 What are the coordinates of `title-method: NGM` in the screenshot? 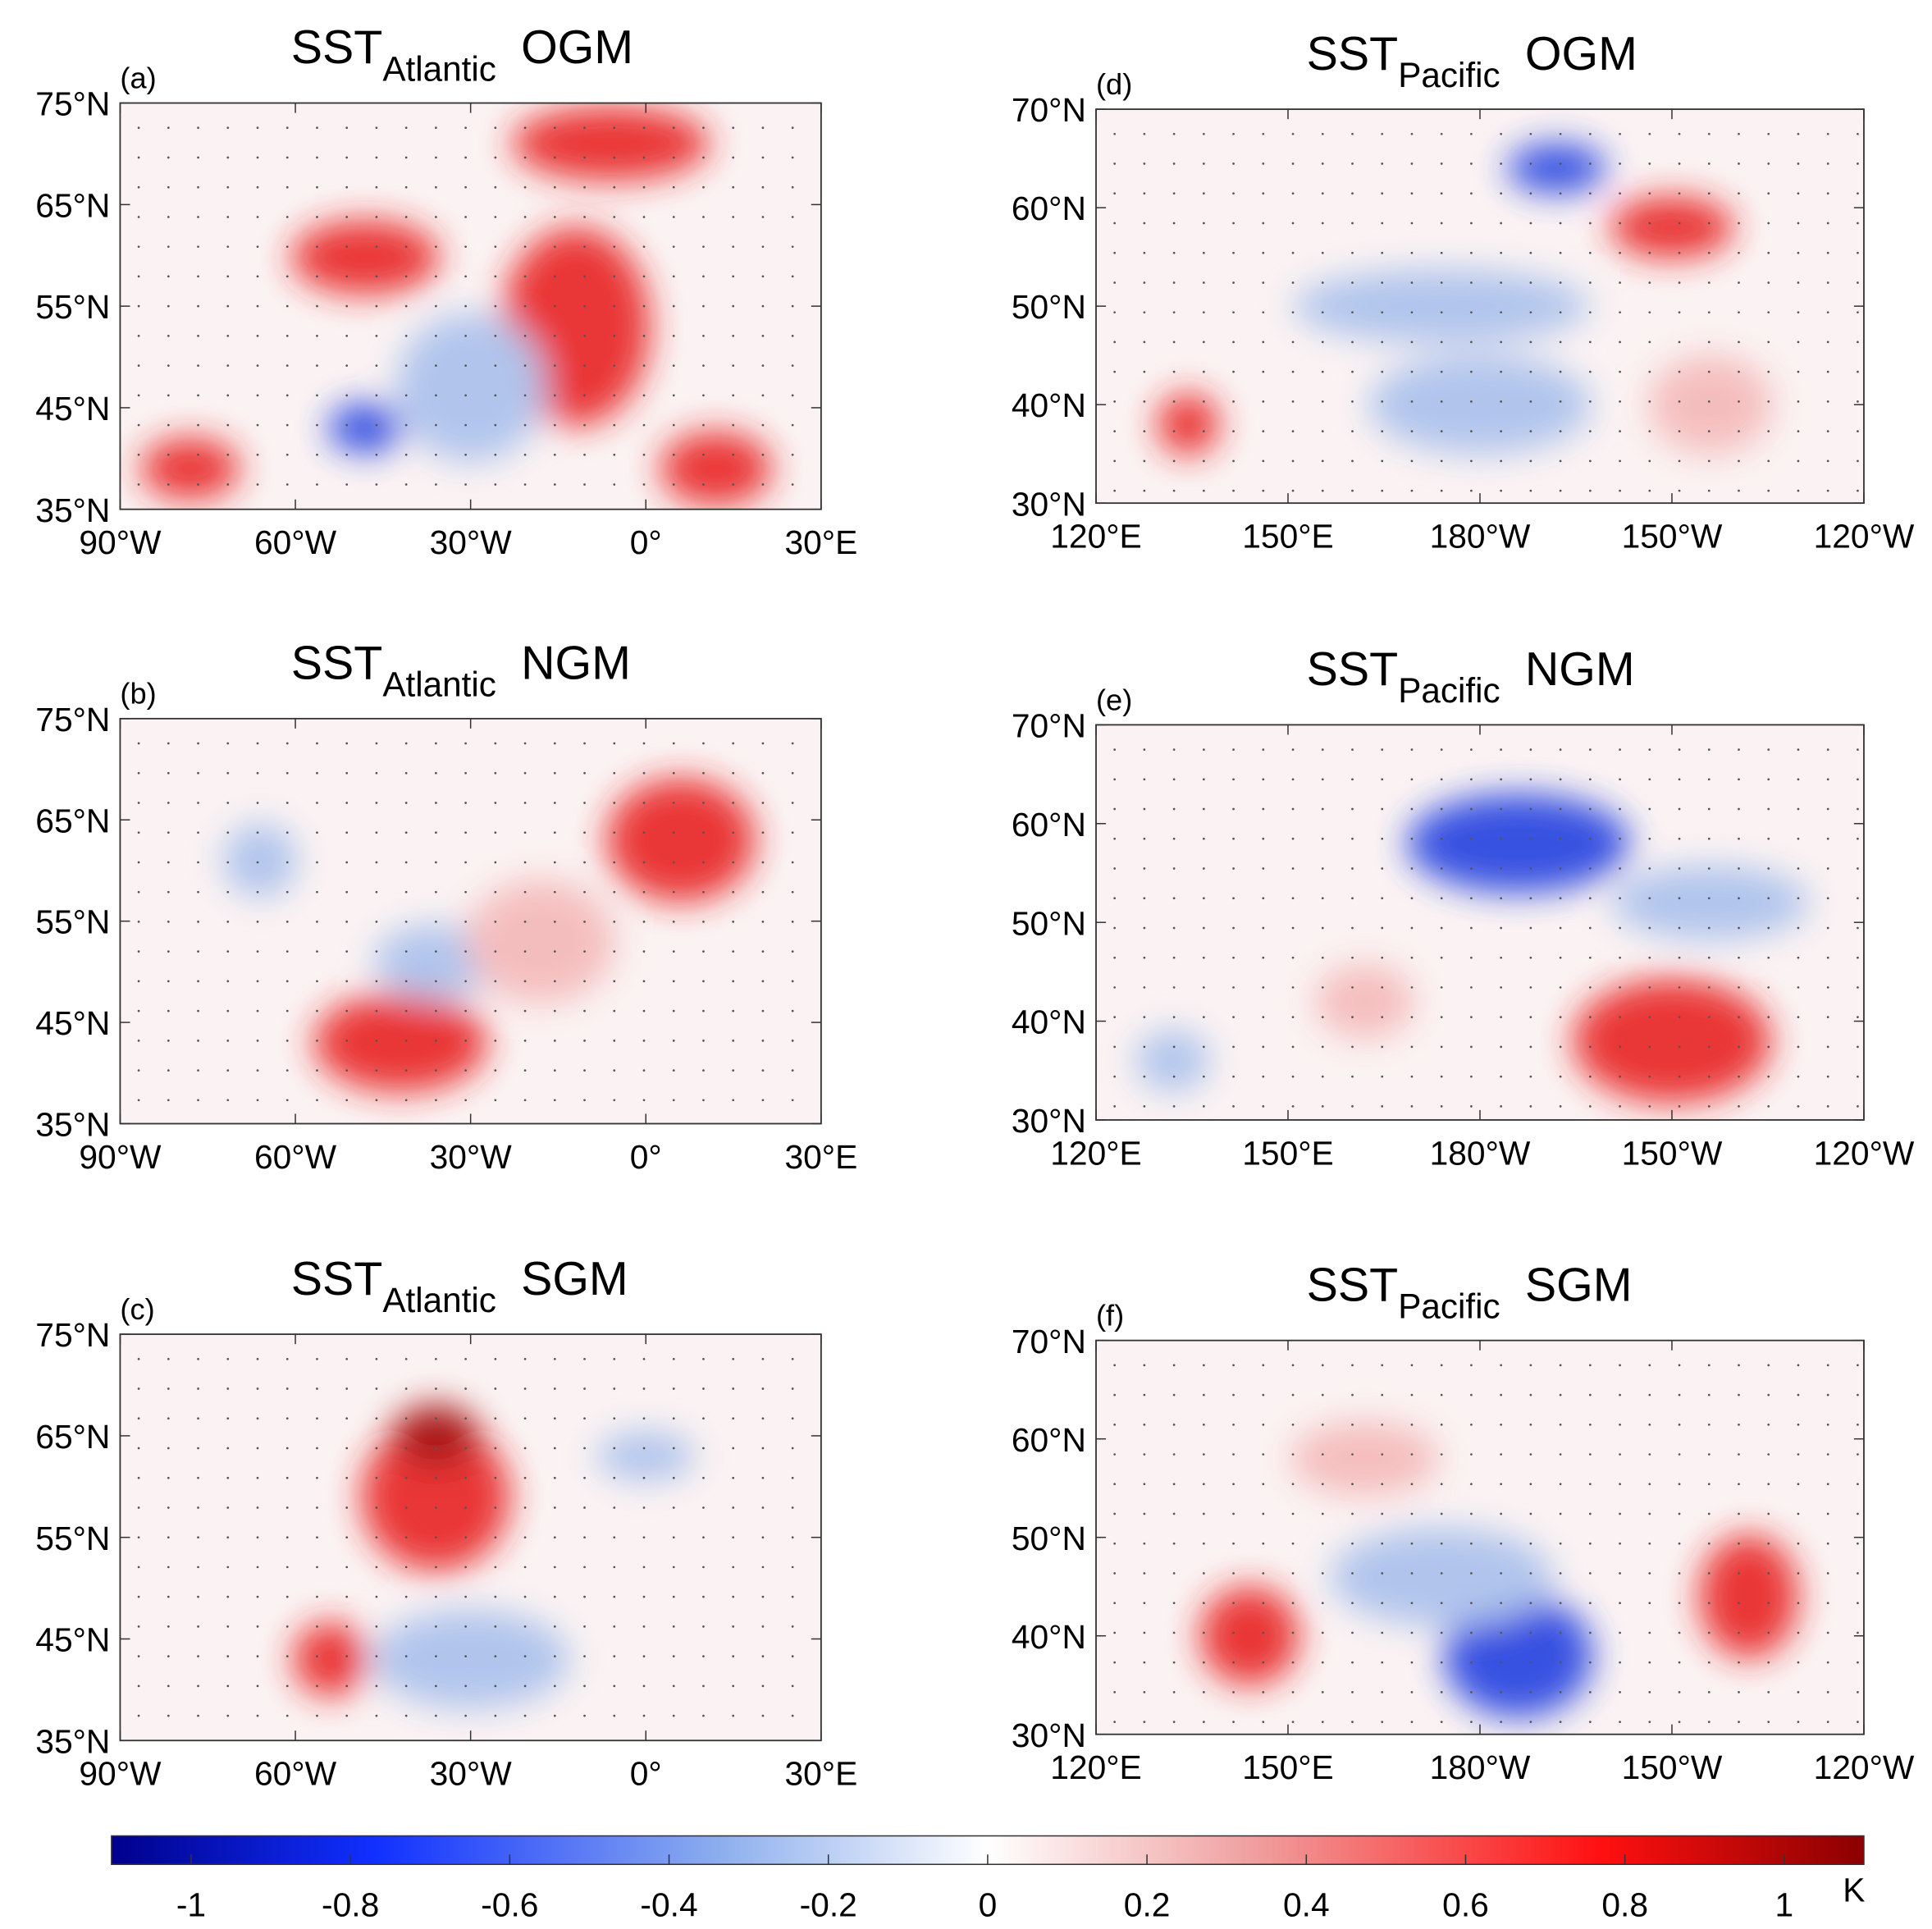 It's located at (1580, 670).